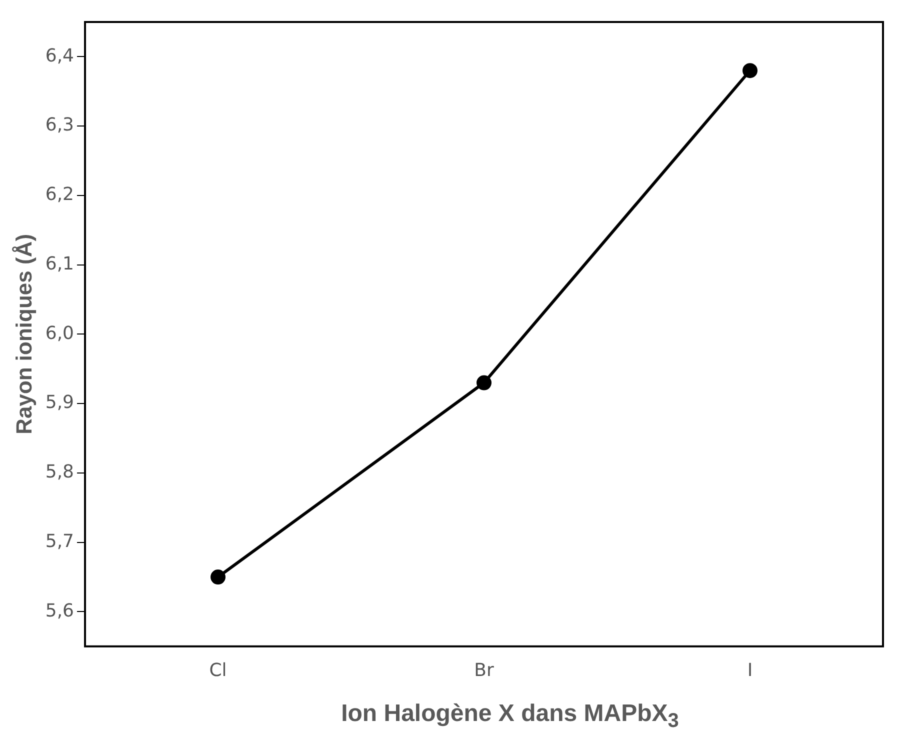  What do you see at coordinates (59, 125) in the screenshot?
I see `y-tick-label: 6,3` at bounding box center [59, 125].